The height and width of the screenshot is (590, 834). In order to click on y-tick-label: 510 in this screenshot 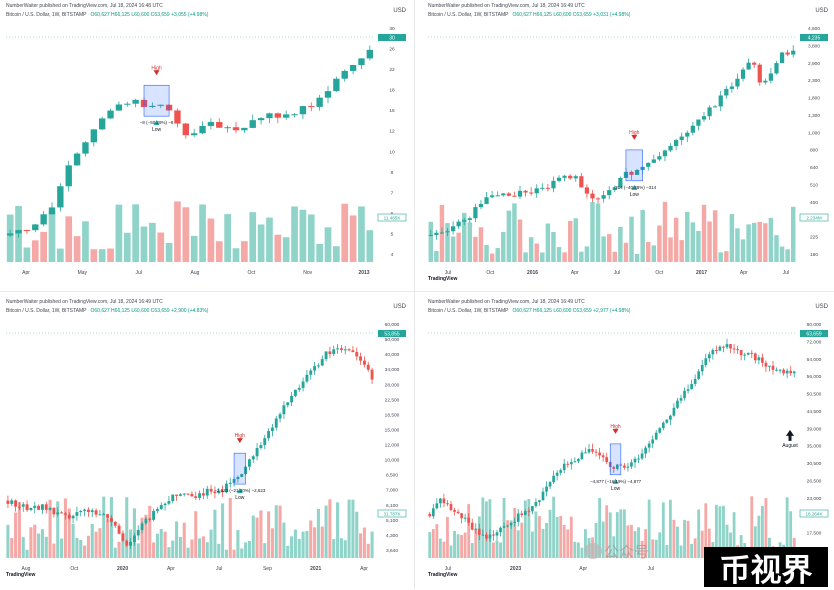, I will do `click(814, 185)`.